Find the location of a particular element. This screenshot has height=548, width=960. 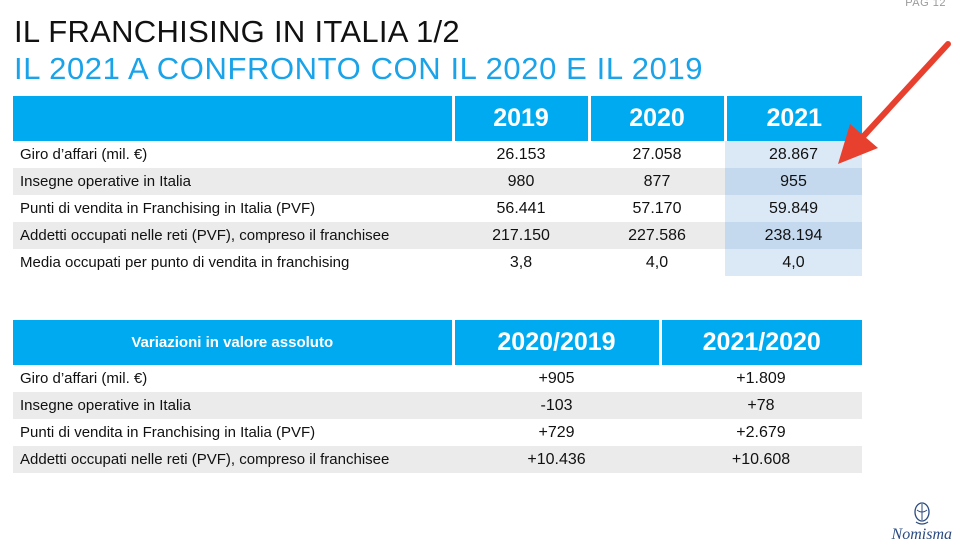

table-row: Insegne operative in Italia -103 +78 is located at coordinates (437, 405).